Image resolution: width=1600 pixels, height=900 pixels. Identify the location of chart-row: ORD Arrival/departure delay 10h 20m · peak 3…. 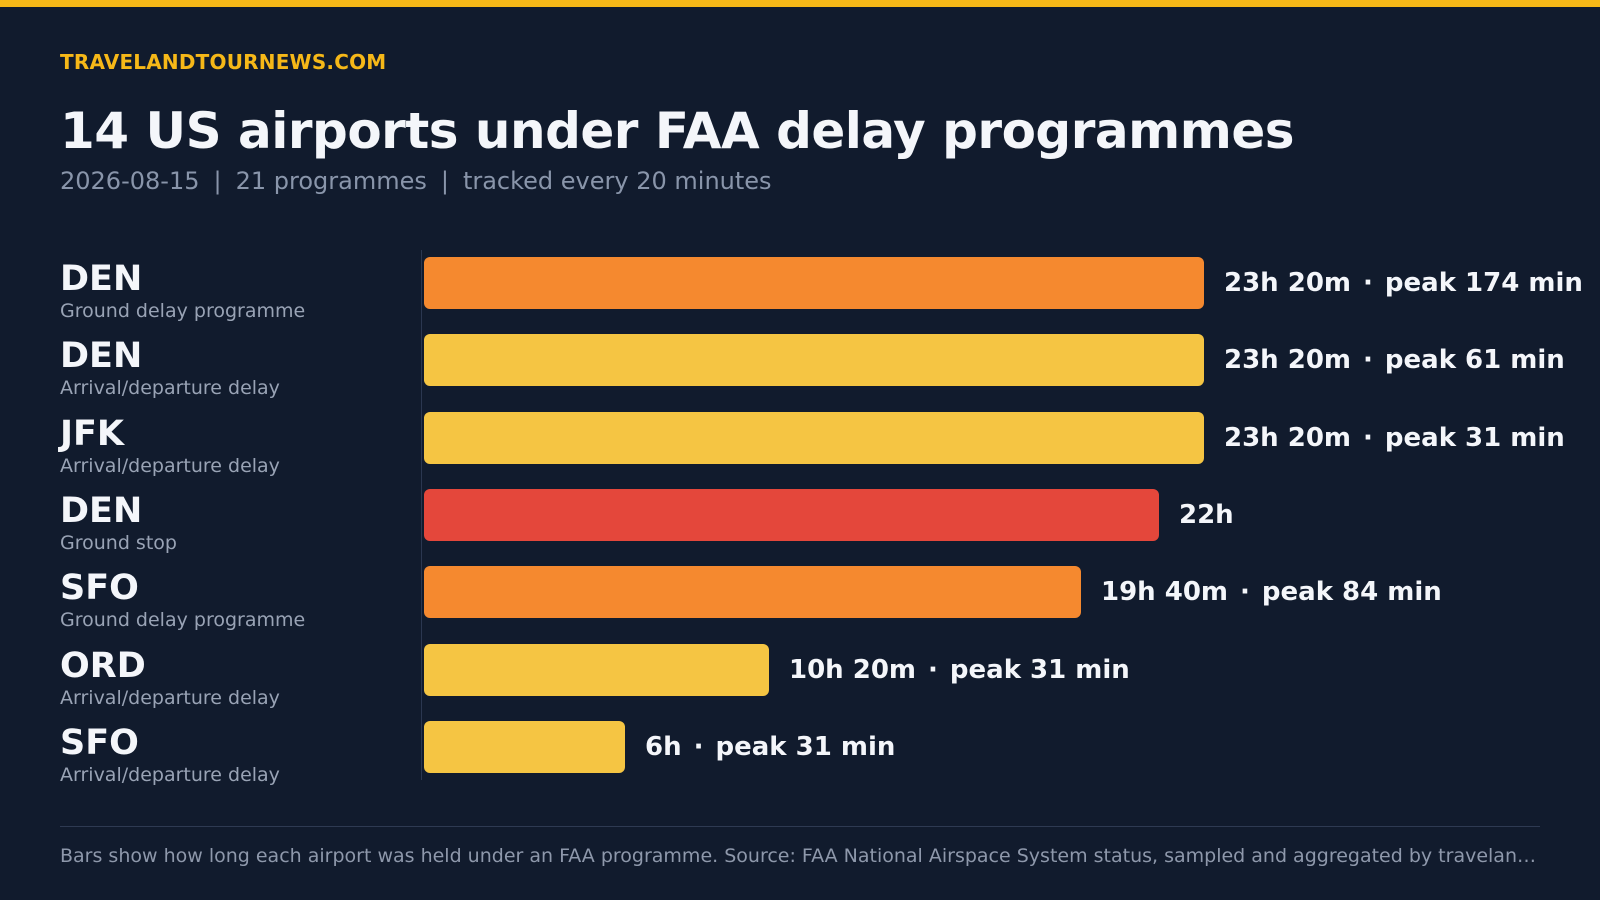
(800, 677).